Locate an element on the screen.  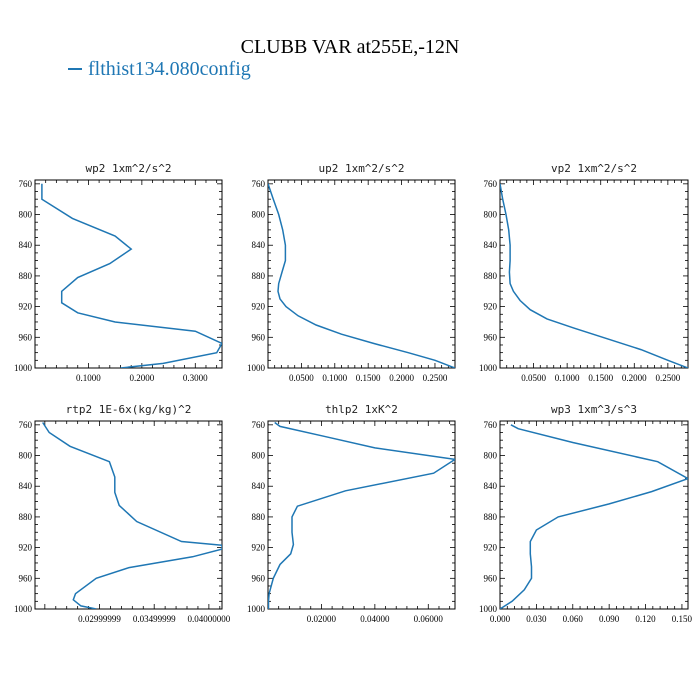
legend-label: flthist134.080config is located at coordinates (169, 69).